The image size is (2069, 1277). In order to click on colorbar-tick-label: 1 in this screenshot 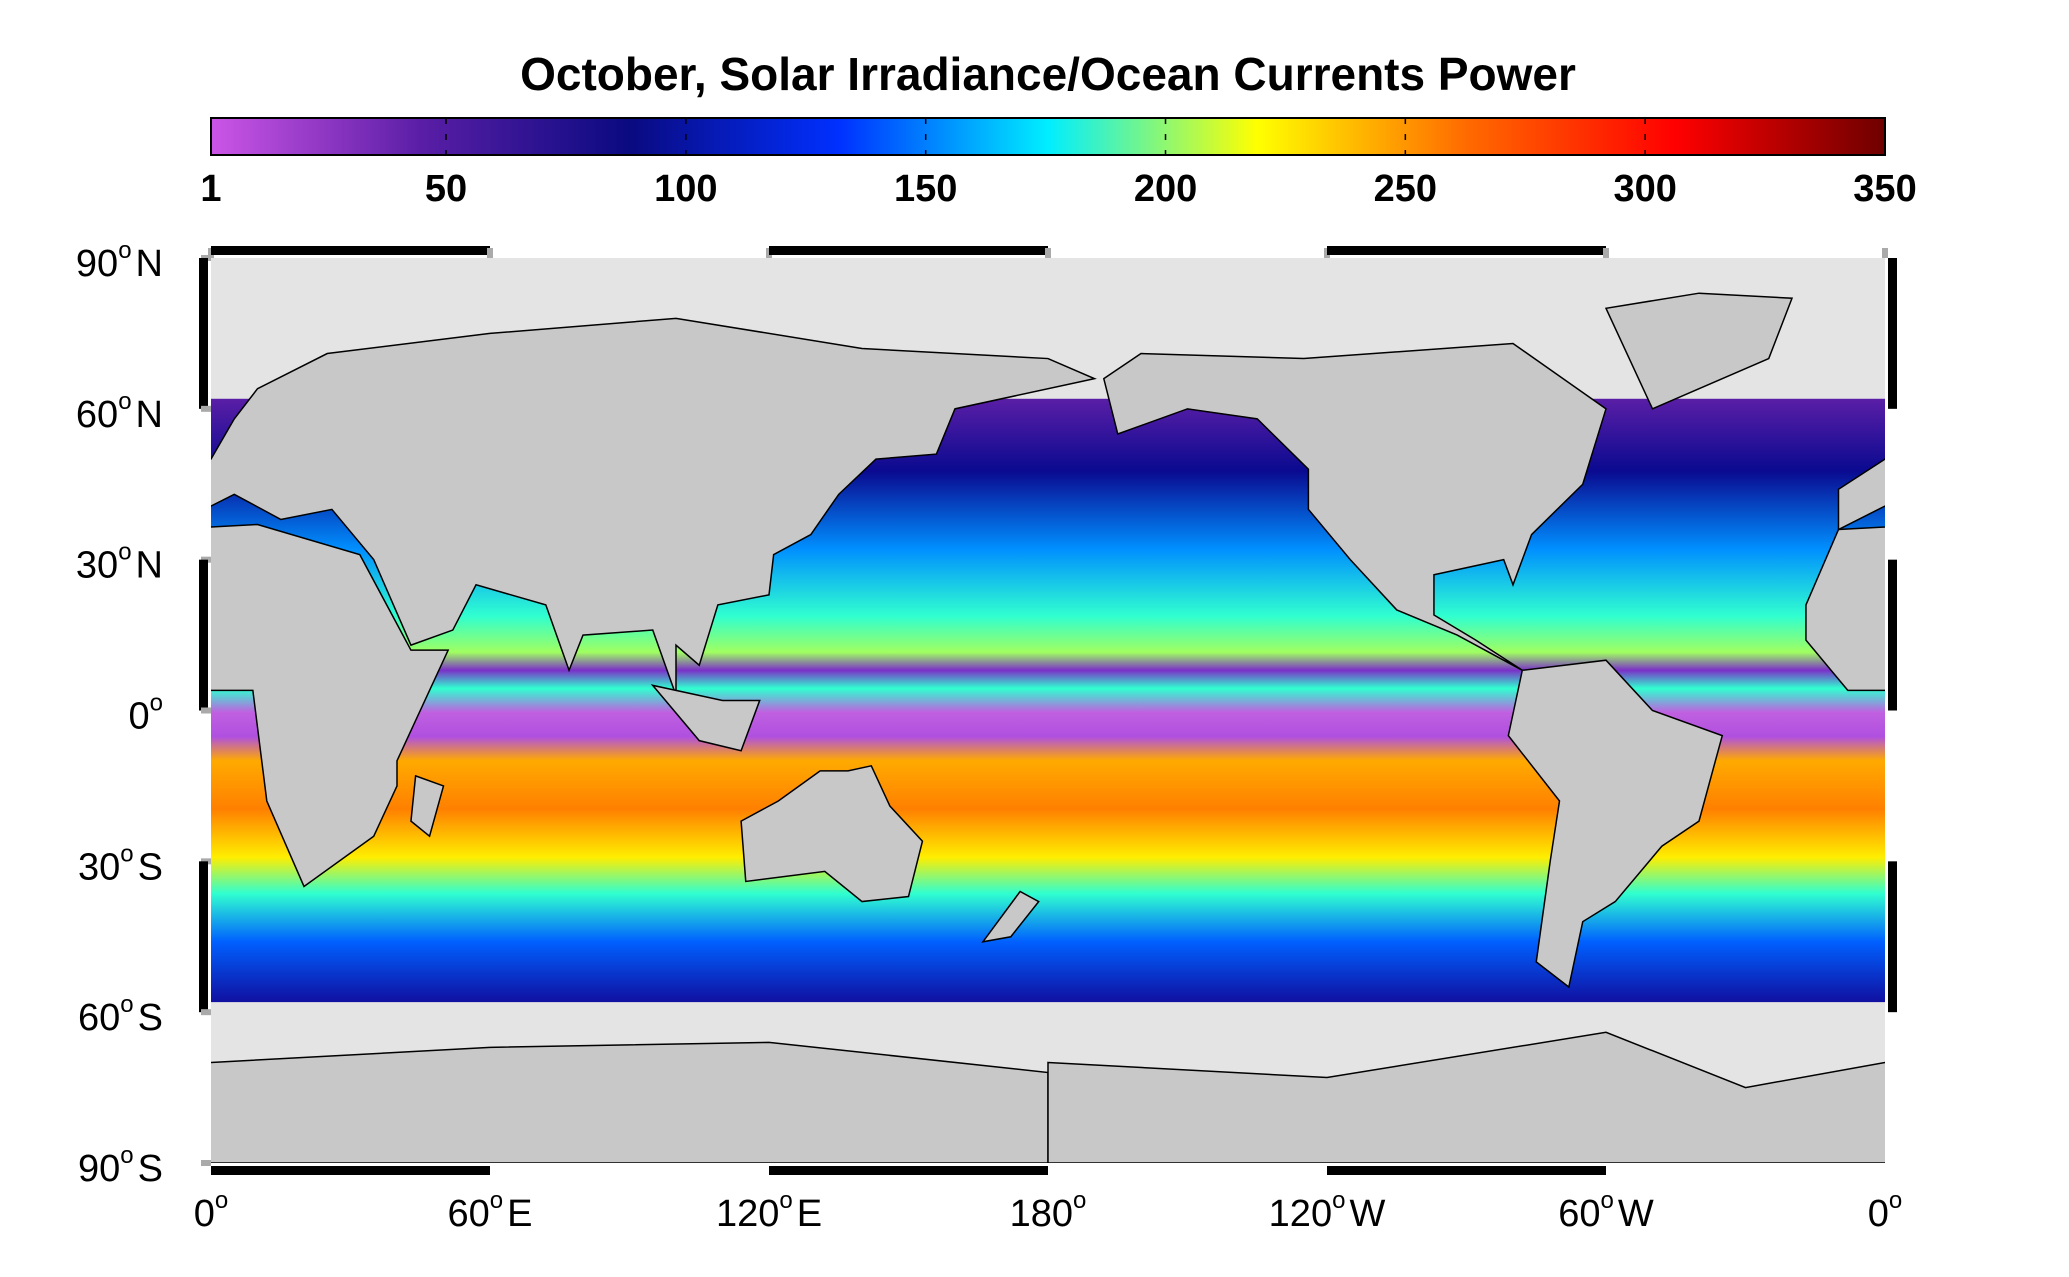, I will do `click(210, 189)`.